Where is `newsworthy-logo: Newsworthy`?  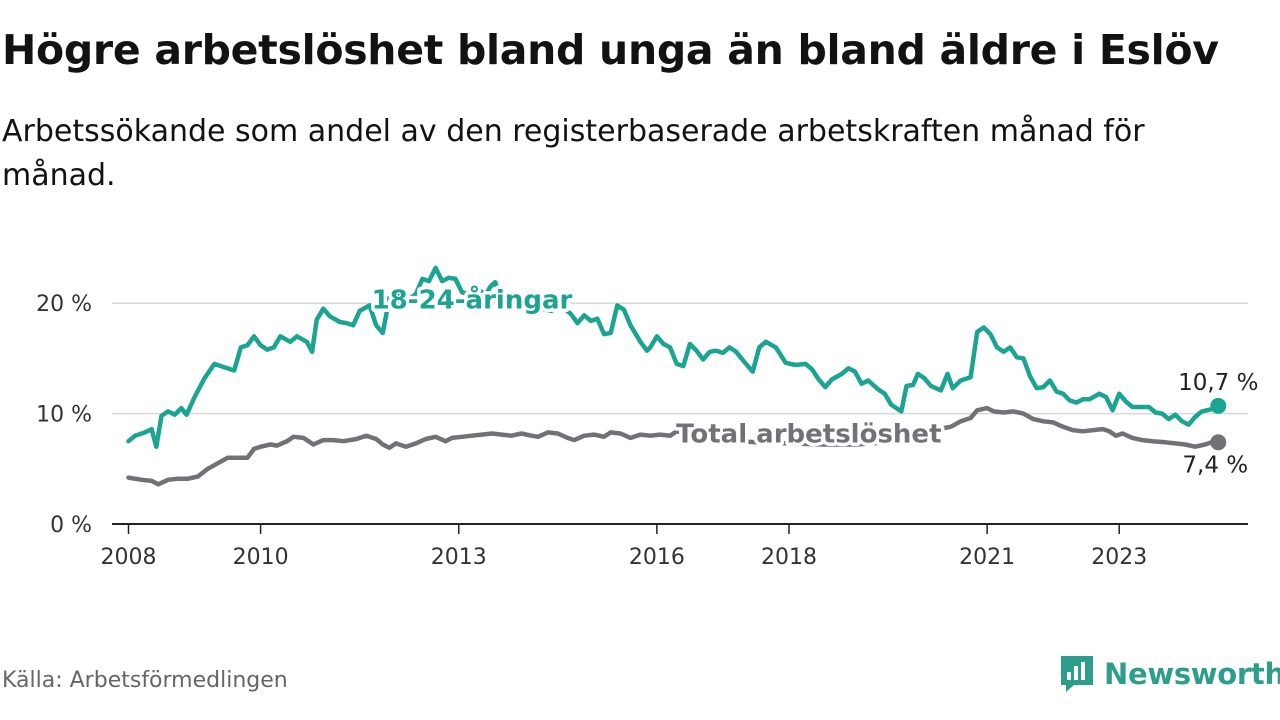 newsworthy-logo: Newsworthy is located at coordinates (1169, 674).